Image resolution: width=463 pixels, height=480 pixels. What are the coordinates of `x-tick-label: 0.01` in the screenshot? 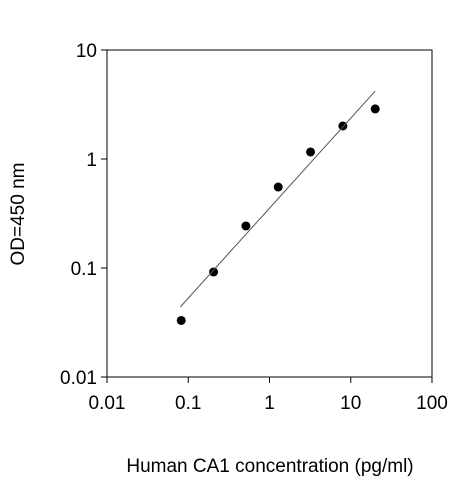 It's located at (107, 403).